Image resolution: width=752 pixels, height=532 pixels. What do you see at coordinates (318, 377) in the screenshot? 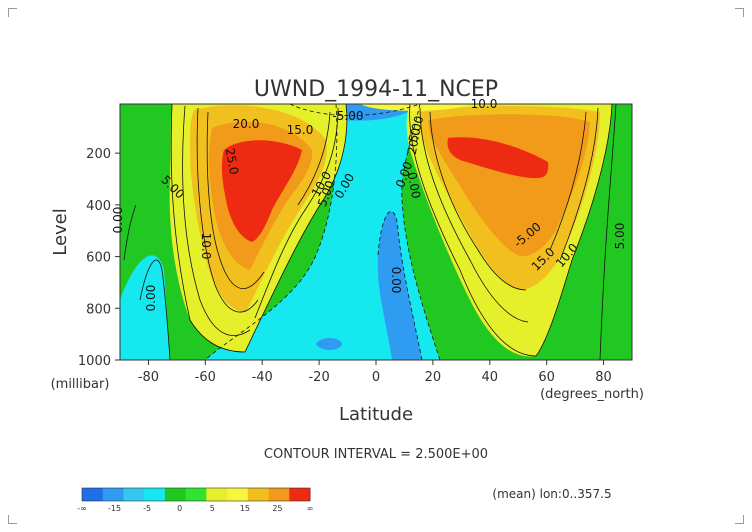
I see `x-tick-label: -20` at bounding box center [318, 377].